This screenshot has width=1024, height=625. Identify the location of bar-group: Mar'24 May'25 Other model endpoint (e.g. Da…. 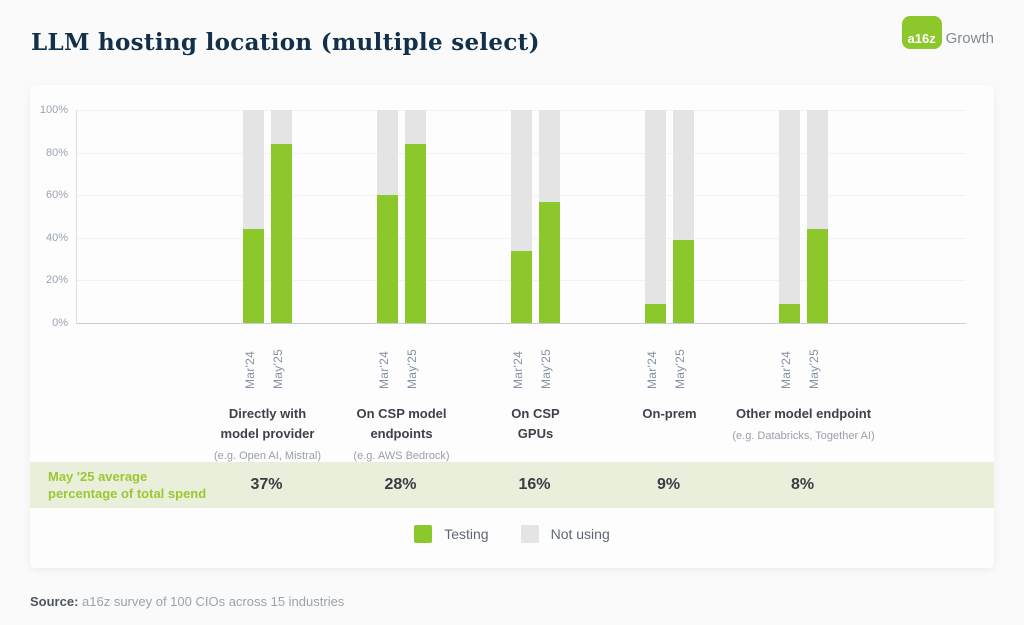
(803, 276).